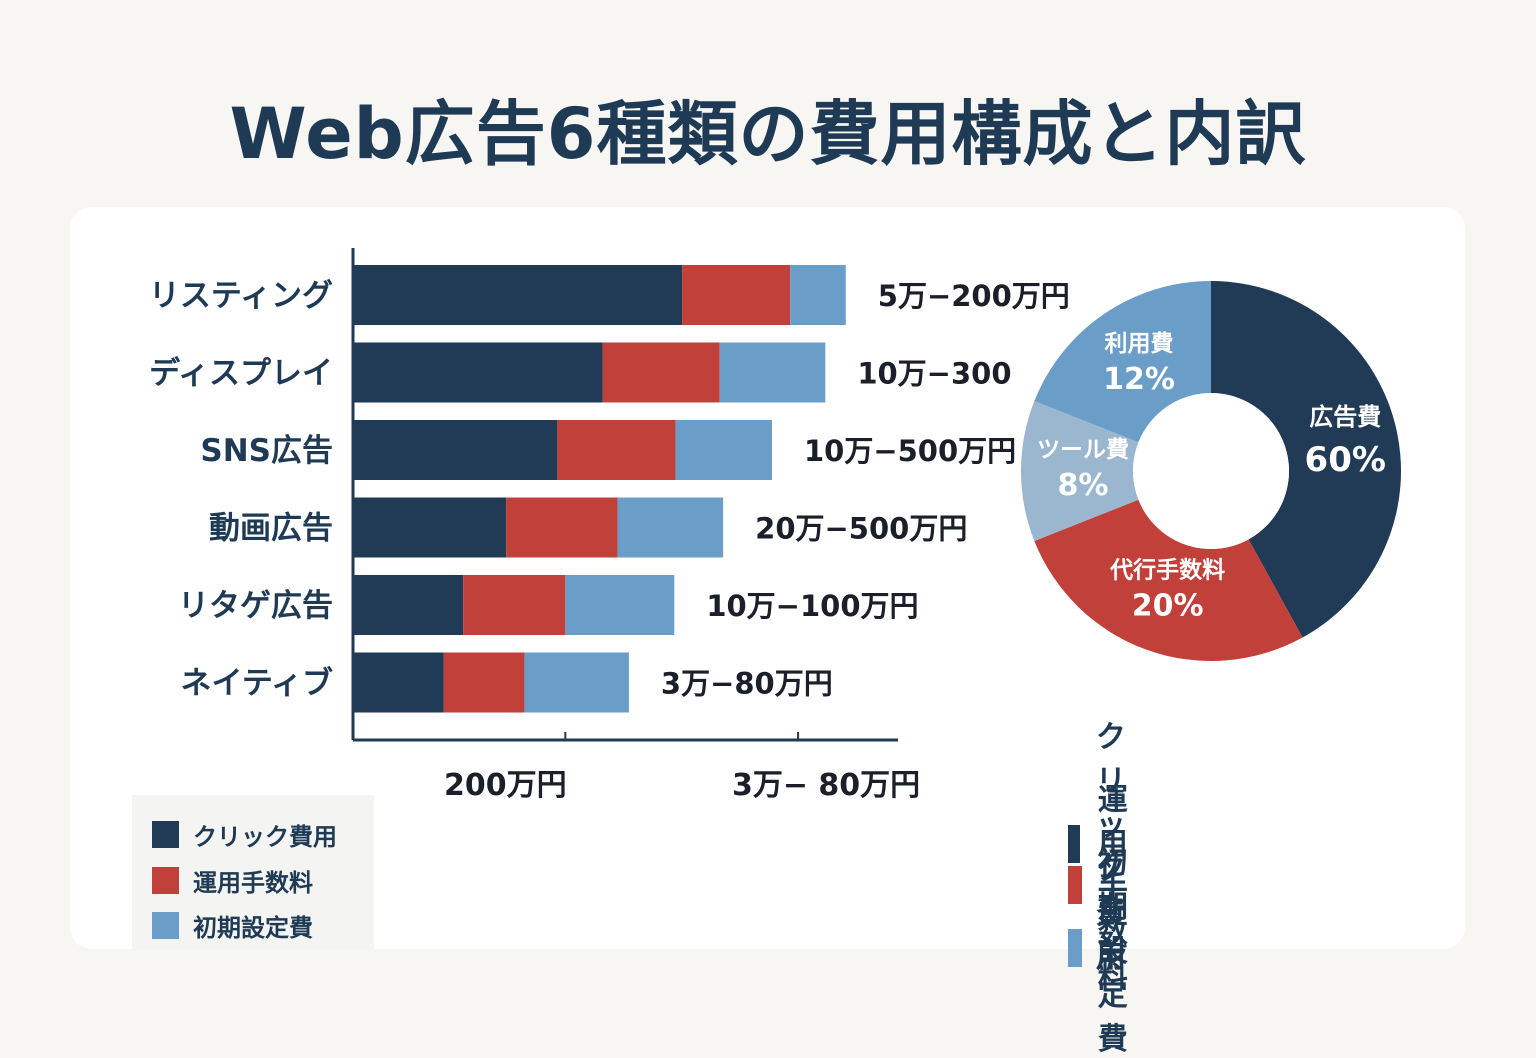  Describe the element at coordinates (1345, 417) in the screenshot. I see `slice-label: 広告費` at that location.